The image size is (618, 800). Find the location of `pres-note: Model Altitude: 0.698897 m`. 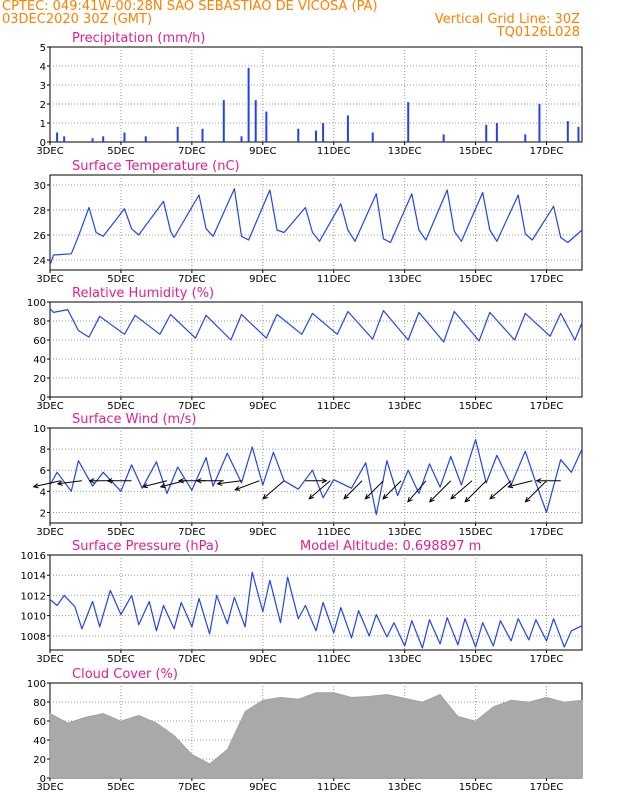

pres-note: Model Altitude: 0.698897 m is located at coordinates (390, 546).